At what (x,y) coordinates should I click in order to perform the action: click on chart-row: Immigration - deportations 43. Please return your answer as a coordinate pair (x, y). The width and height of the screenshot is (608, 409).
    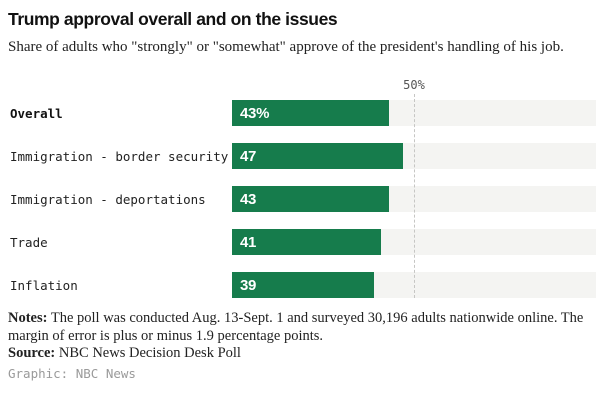
    Looking at the image, I should click on (302, 199).